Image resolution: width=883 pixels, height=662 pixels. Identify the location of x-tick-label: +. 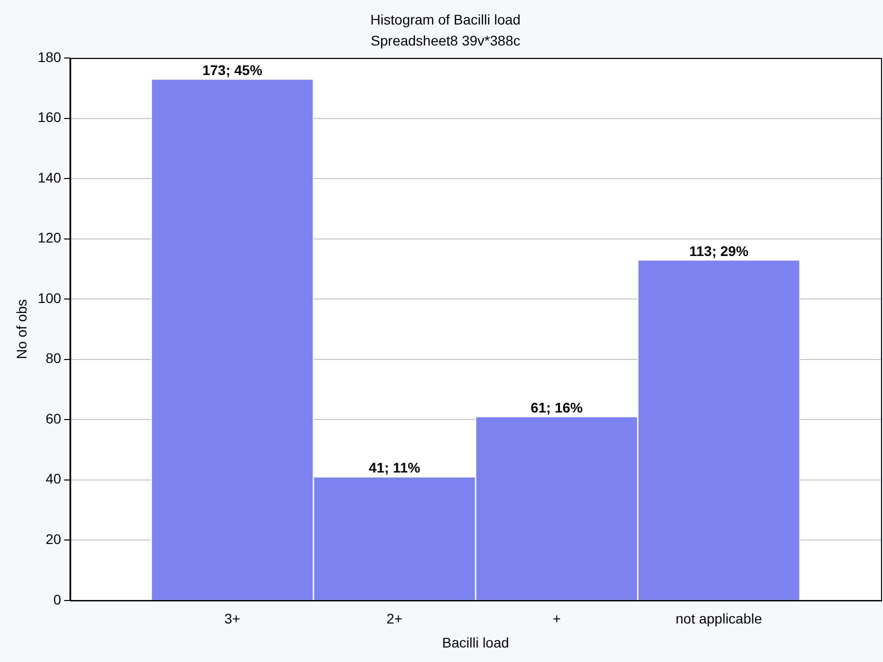
(556, 618).